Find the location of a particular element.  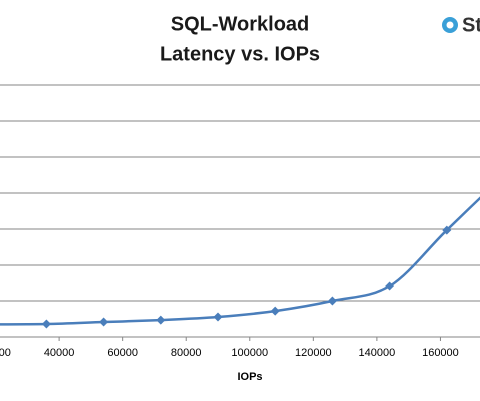

x-tick-label: 40000 is located at coordinates (59, 353).